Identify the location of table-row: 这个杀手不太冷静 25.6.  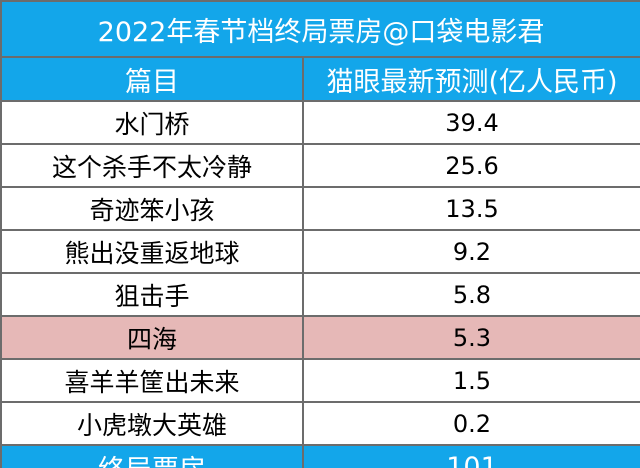
(320, 165).